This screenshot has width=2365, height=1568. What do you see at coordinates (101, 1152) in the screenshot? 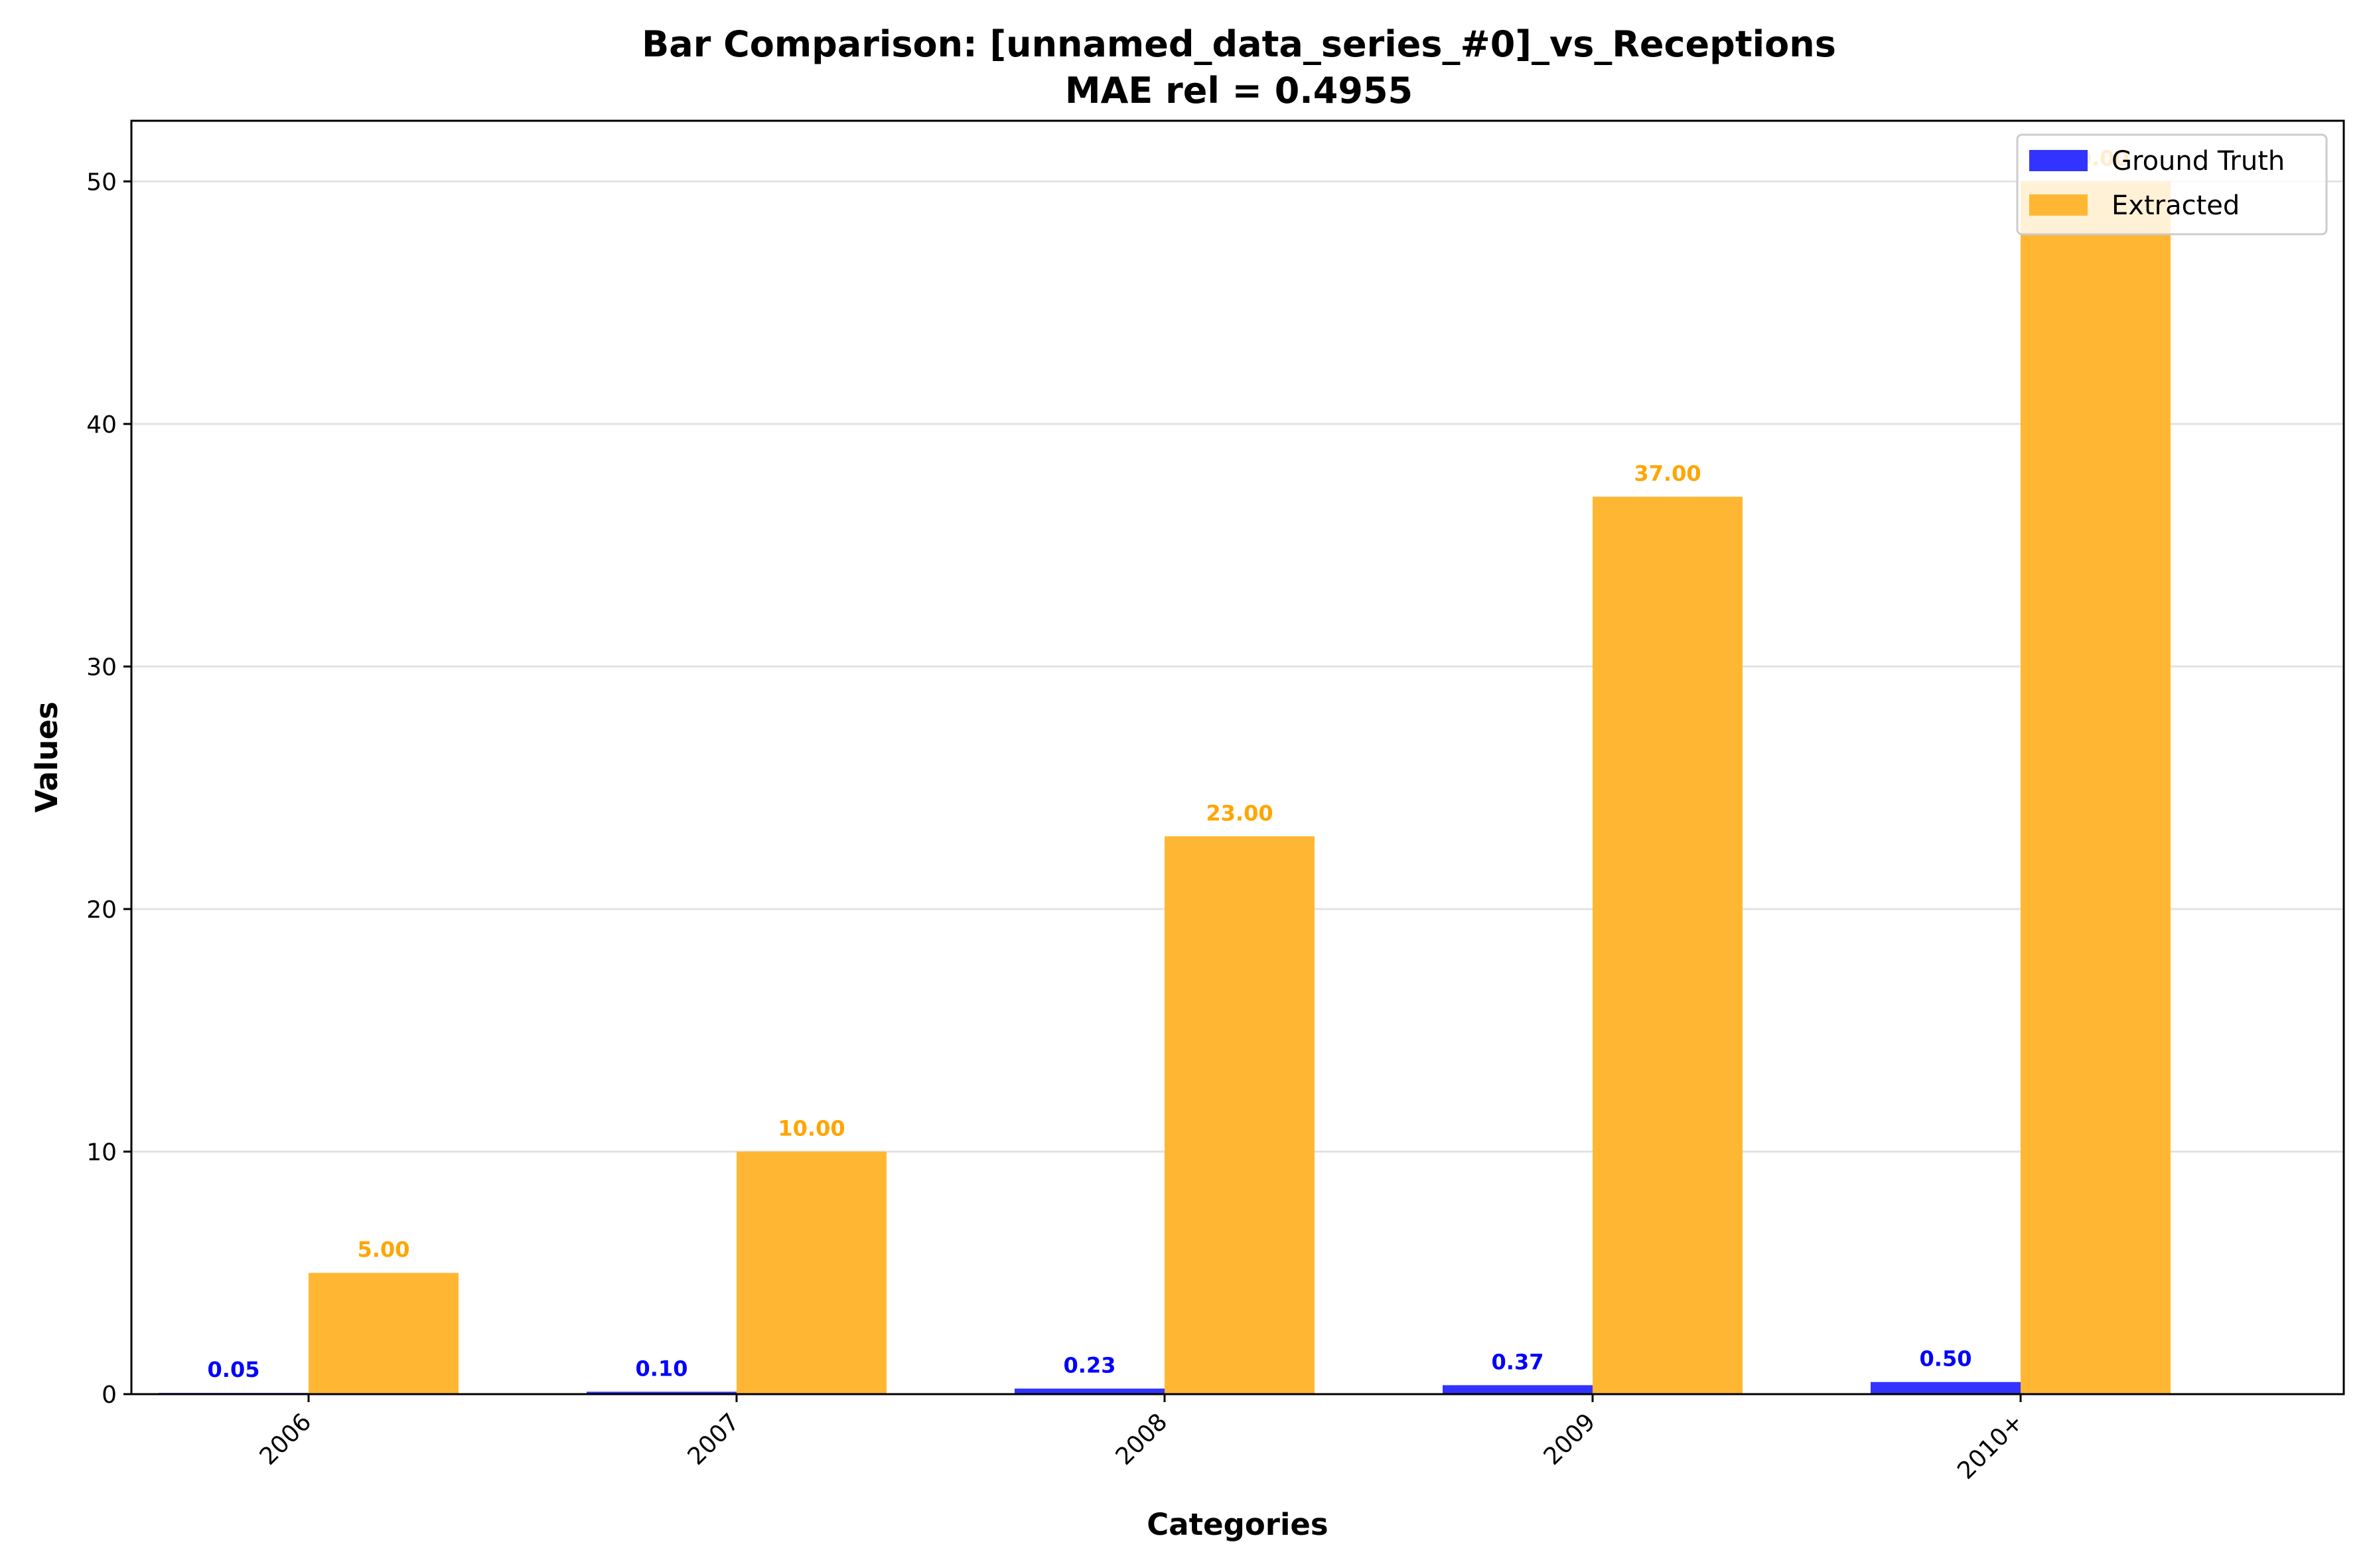
I see `y-tick-label-10: 10` at bounding box center [101, 1152].